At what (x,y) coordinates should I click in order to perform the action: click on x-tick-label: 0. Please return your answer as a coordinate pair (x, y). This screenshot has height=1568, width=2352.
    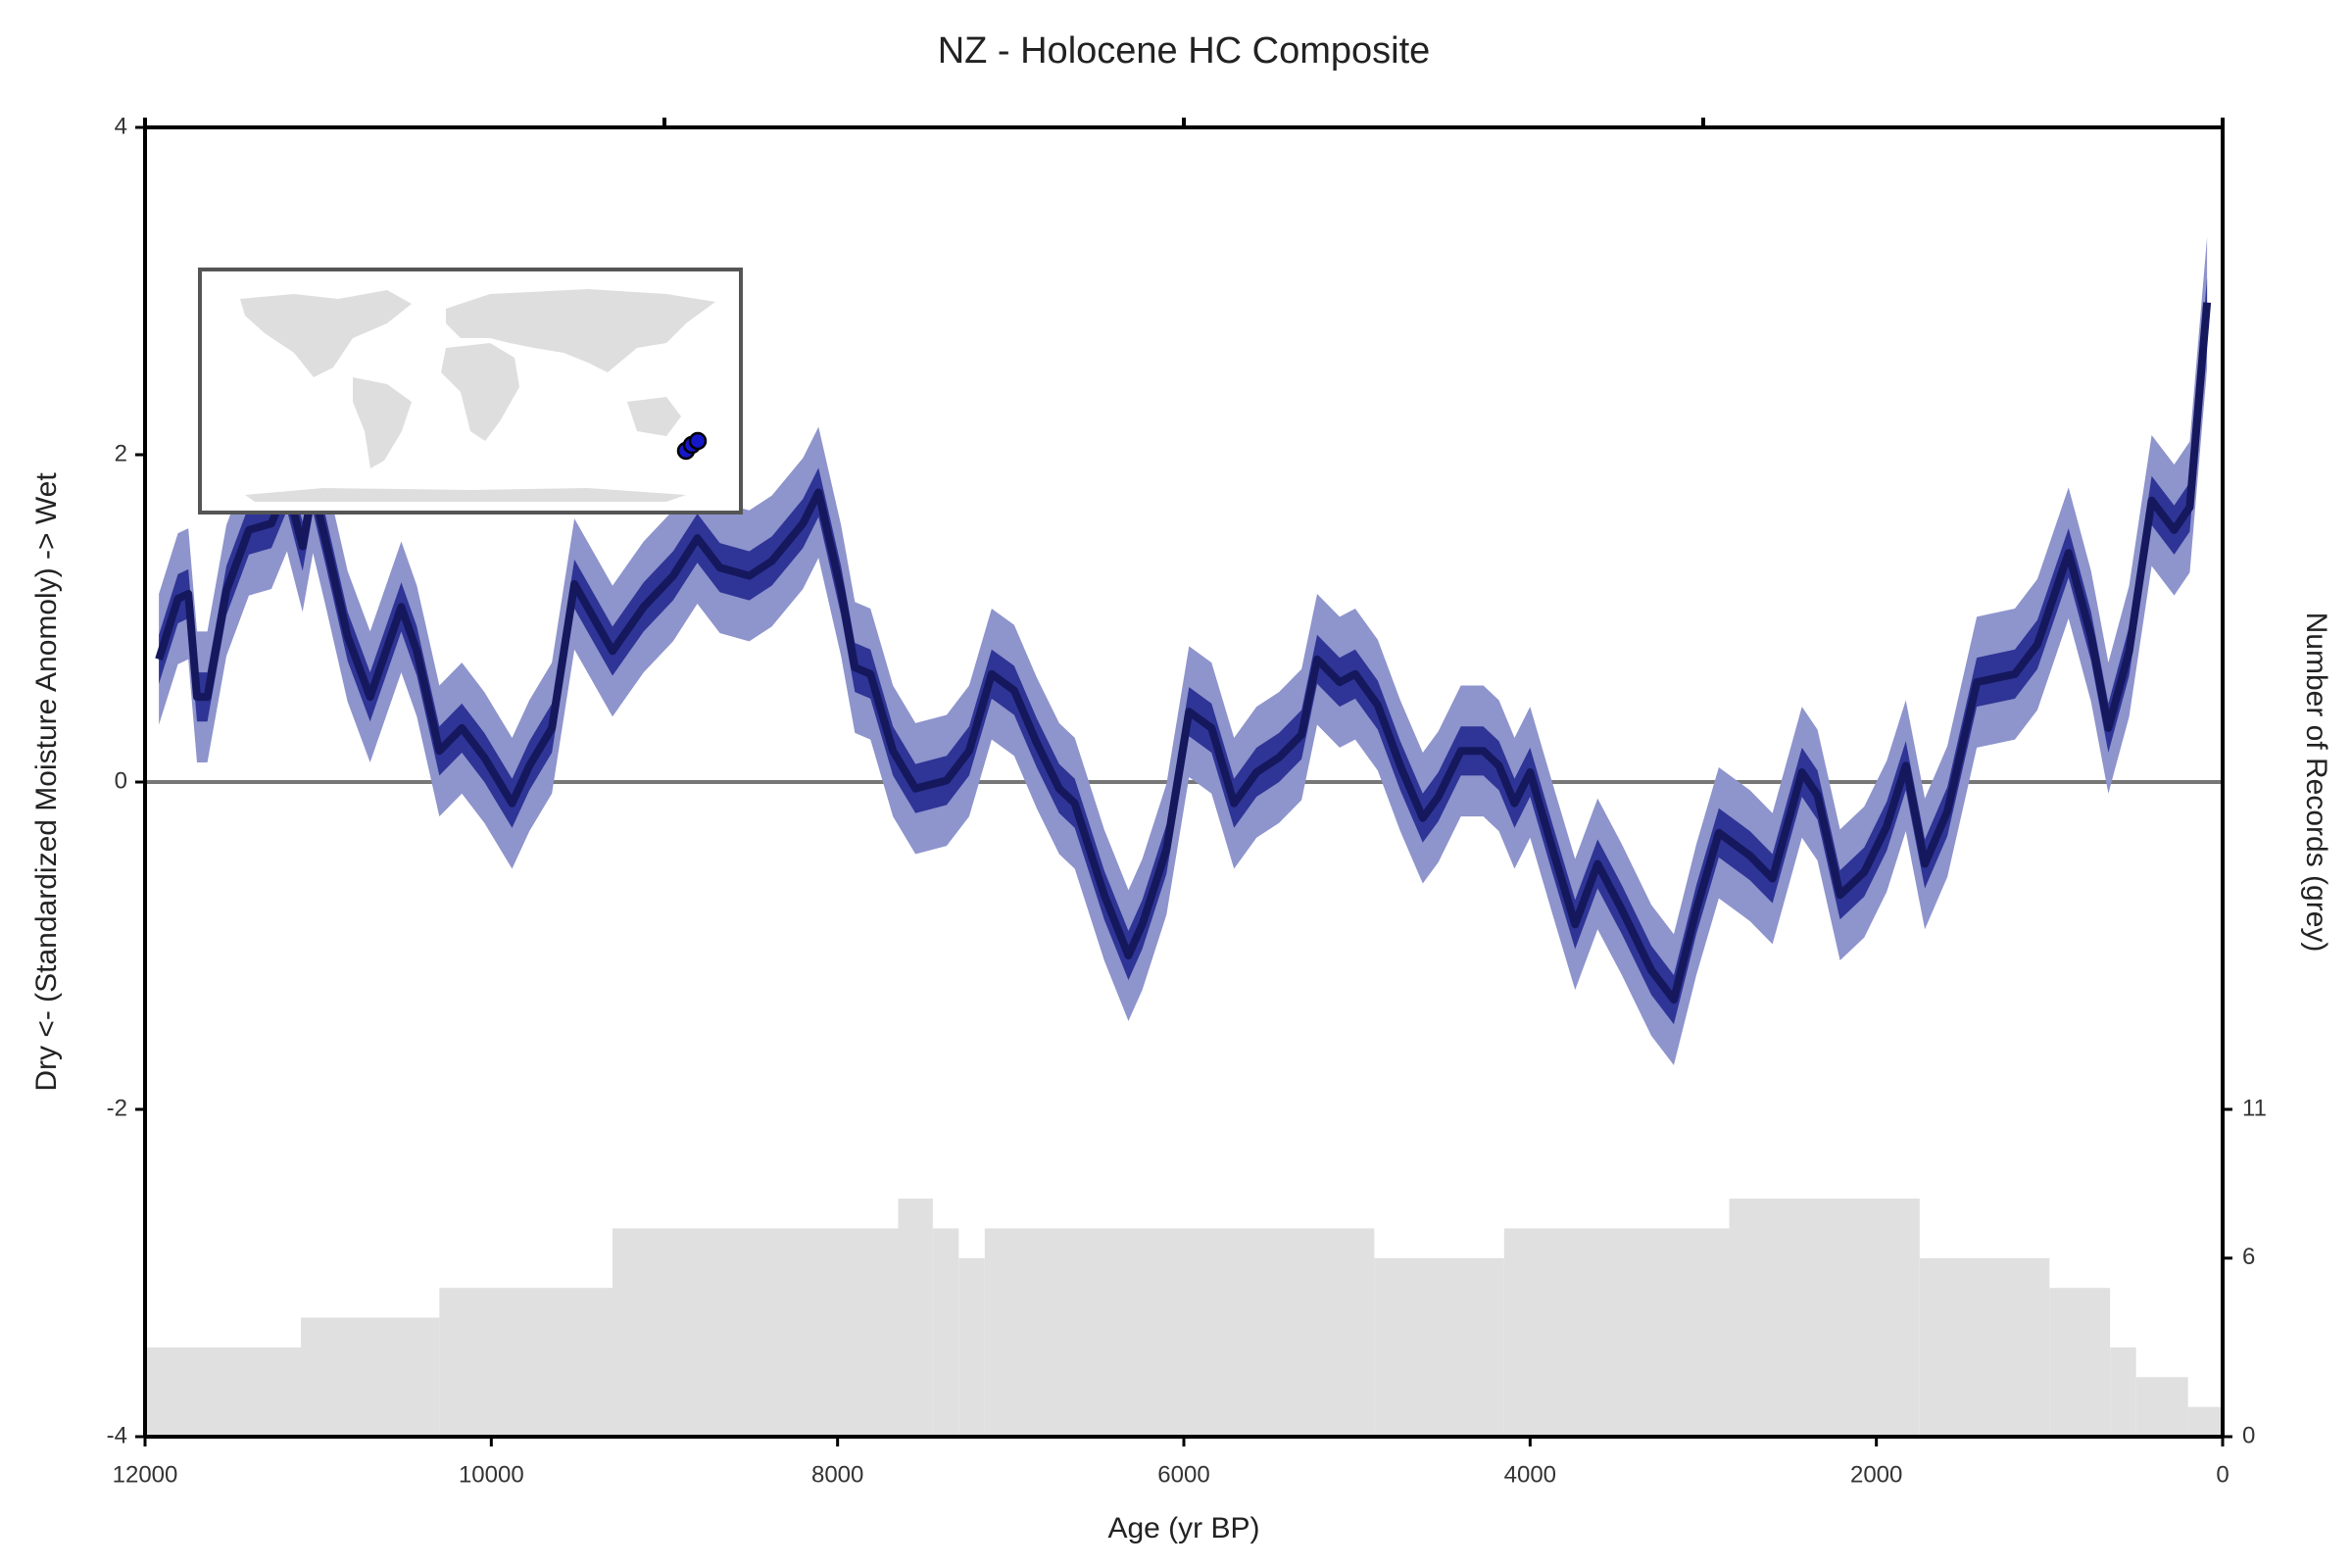
    Looking at the image, I should click on (2222, 1474).